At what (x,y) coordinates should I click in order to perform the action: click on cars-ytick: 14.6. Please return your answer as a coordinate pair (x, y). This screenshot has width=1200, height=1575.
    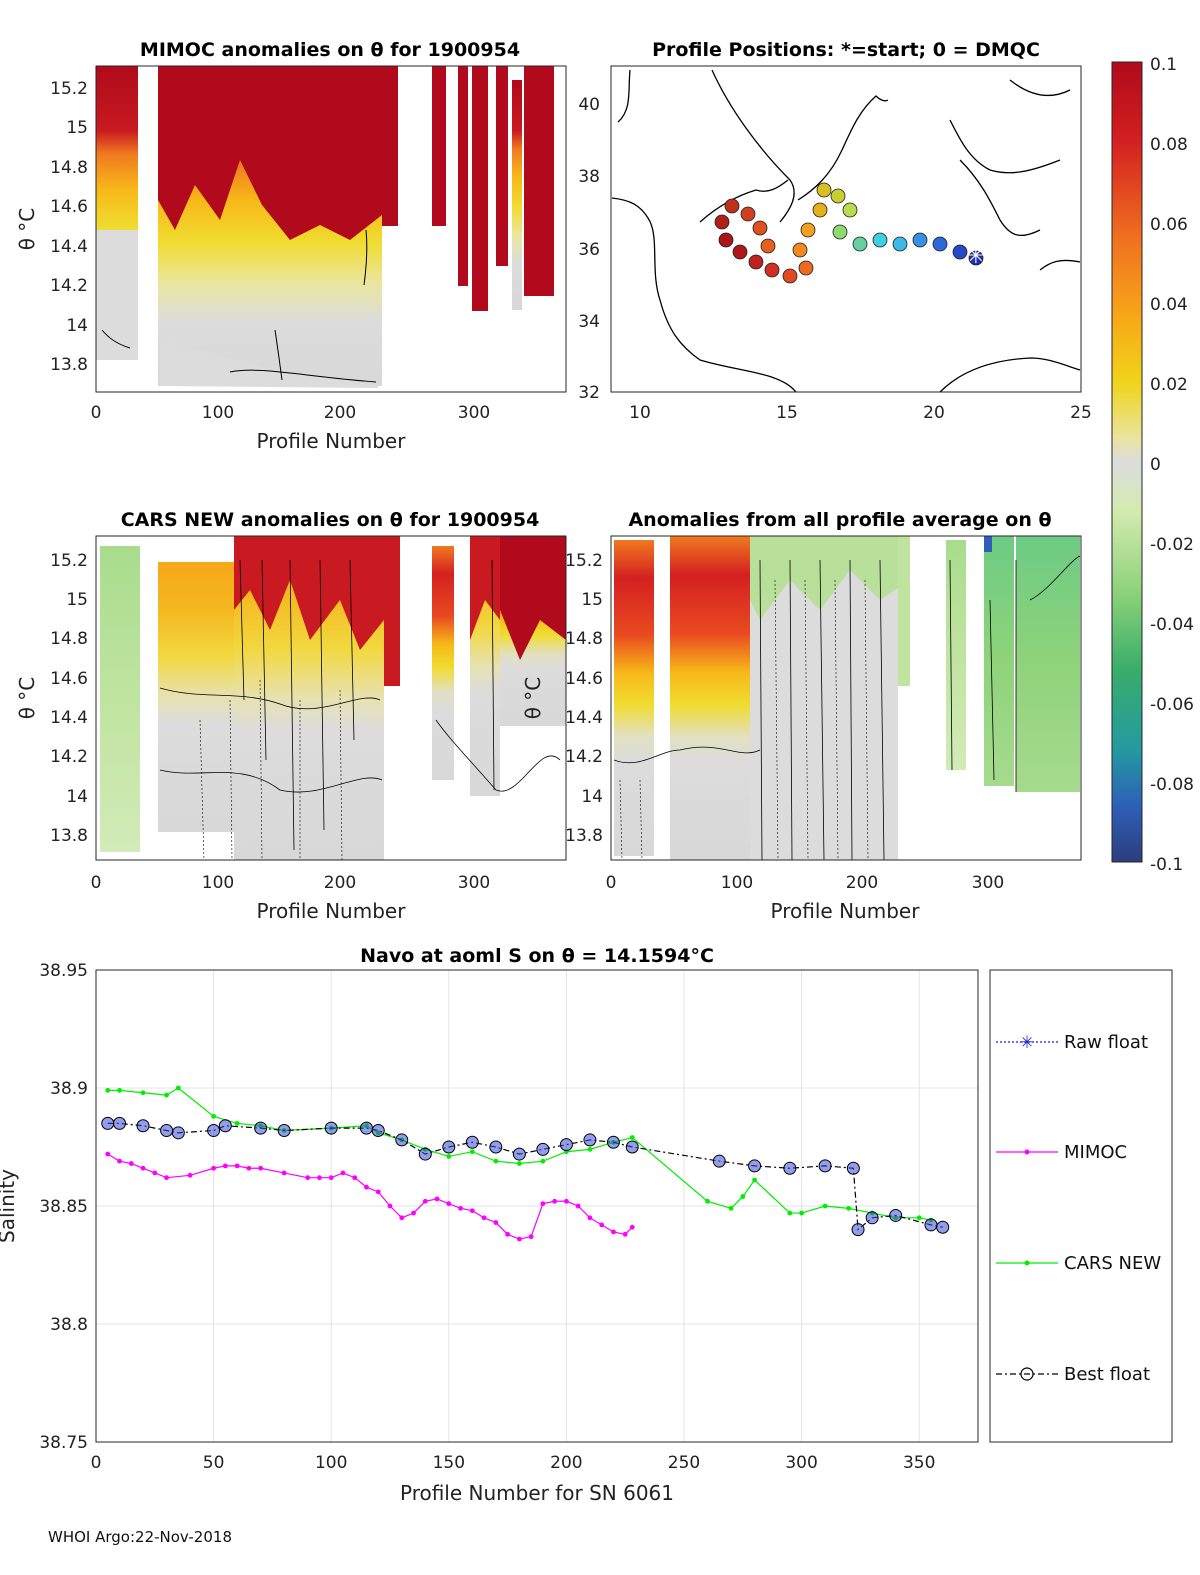
    Looking at the image, I should click on (69, 679).